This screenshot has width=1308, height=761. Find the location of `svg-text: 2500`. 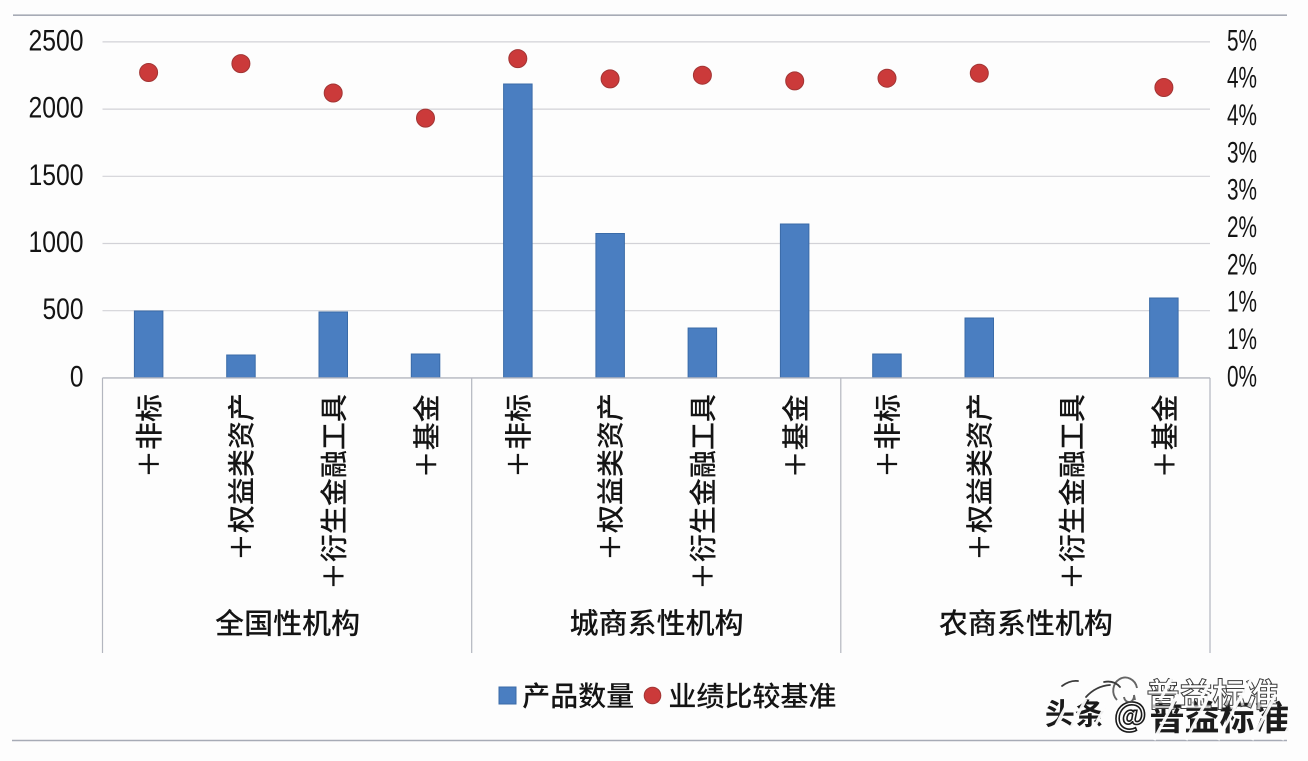

svg-text: 2500 is located at coordinates (56, 40).